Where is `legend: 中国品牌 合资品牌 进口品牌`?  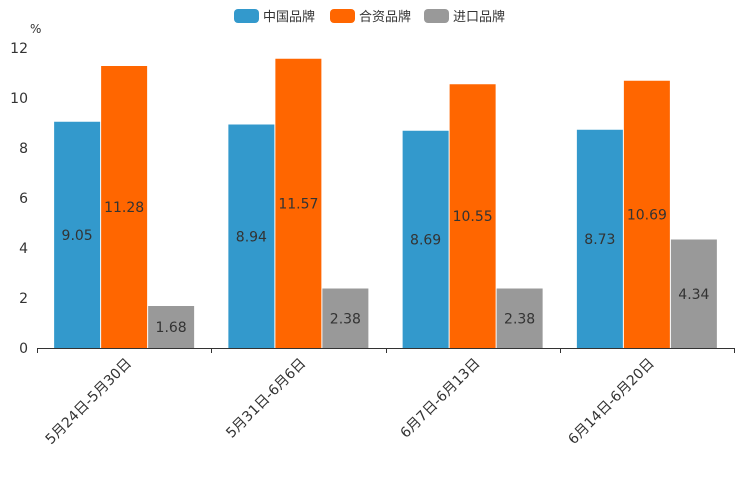 legend: 中国品牌 合资品牌 进口品牌 is located at coordinates (369, 17).